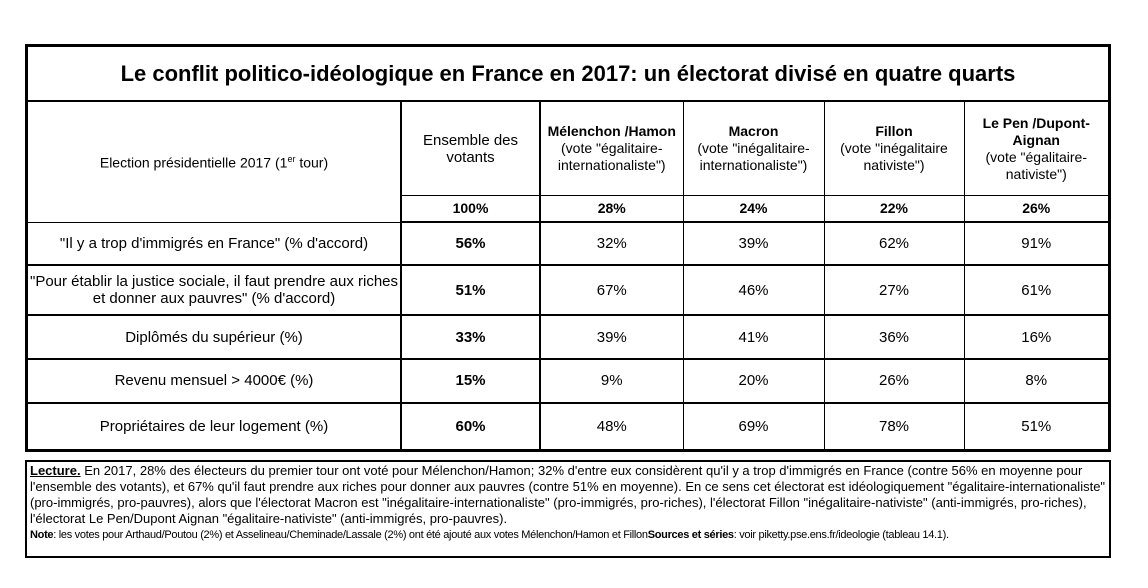 The image size is (1148, 588). What do you see at coordinates (470, 244) in the screenshot?
I see `value-cell: 56%` at bounding box center [470, 244].